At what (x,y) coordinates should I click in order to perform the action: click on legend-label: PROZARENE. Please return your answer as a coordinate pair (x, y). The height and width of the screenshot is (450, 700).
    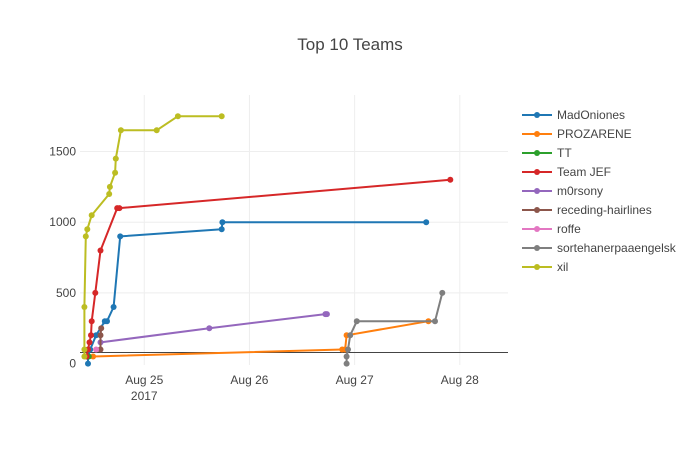
    Looking at the image, I should click on (594, 134).